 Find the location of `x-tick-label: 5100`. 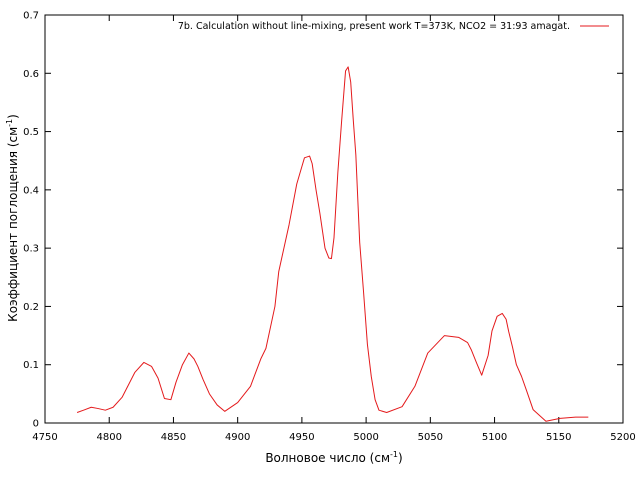

x-tick-label: 5100 is located at coordinates (494, 437).